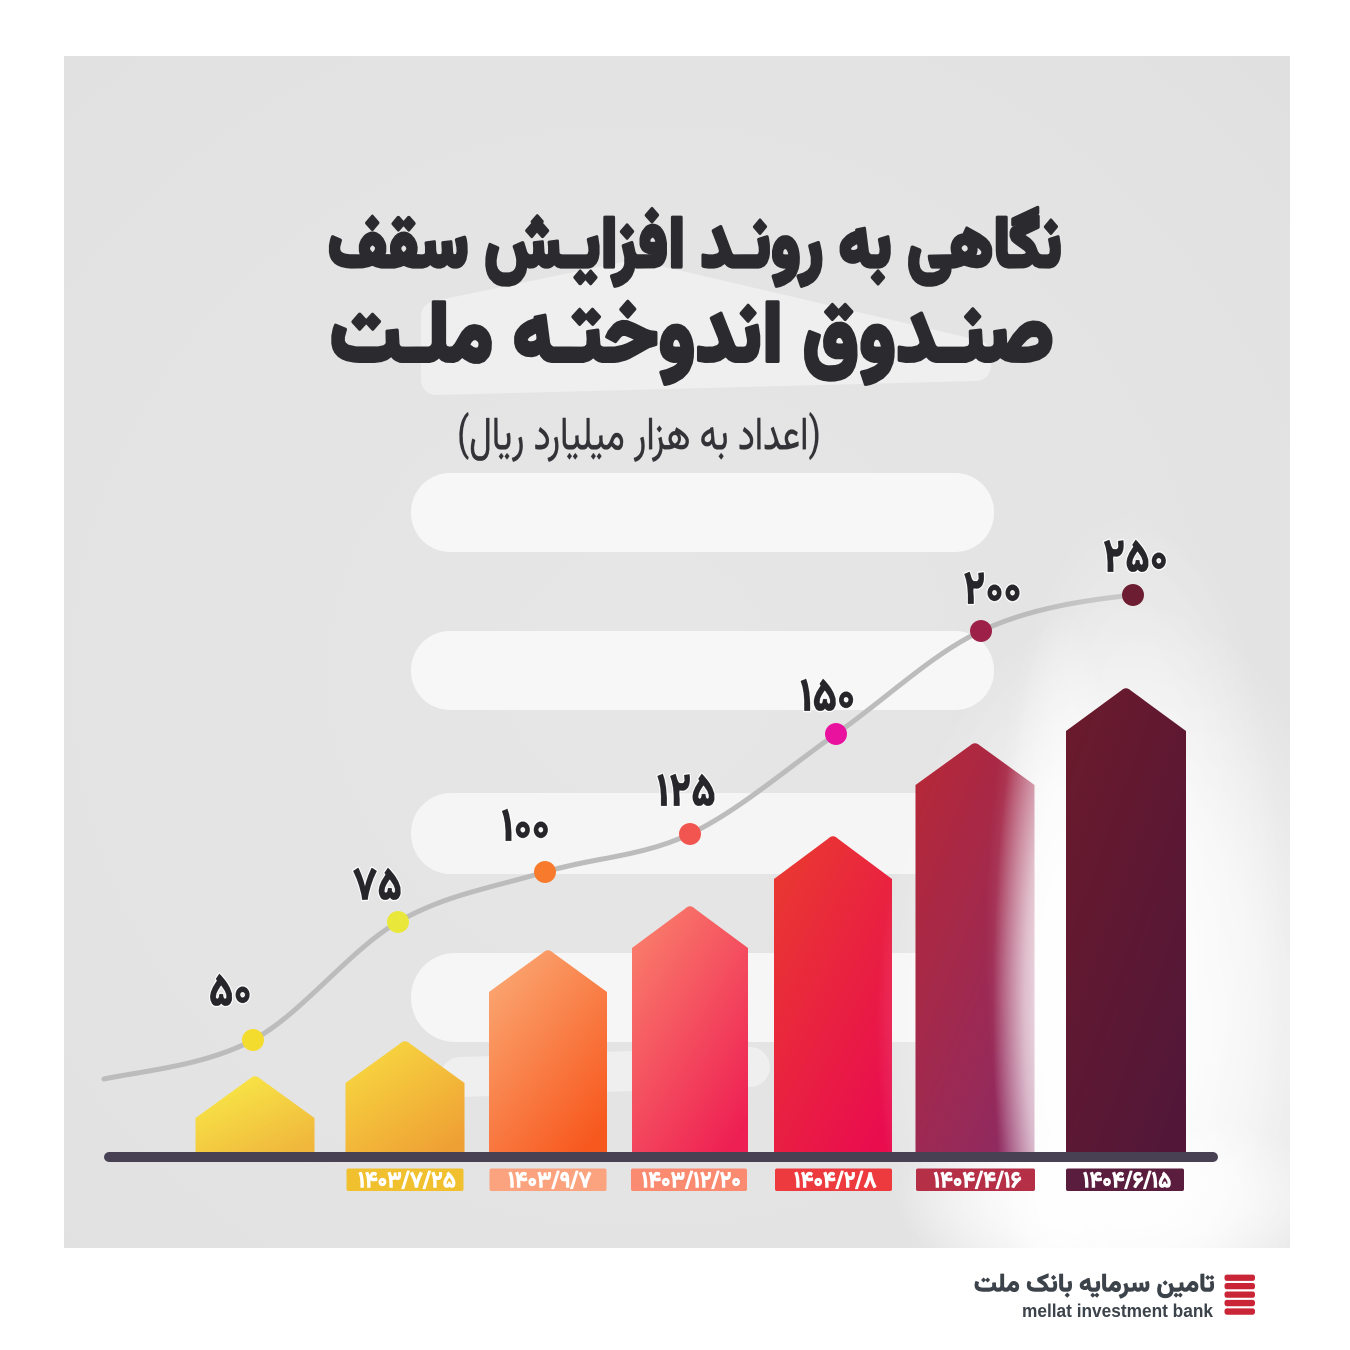 This screenshot has height=1350, width=1350. What do you see at coordinates (1118, 1311) in the screenshot?
I see `svg-text: mellat investment bank` at bounding box center [1118, 1311].